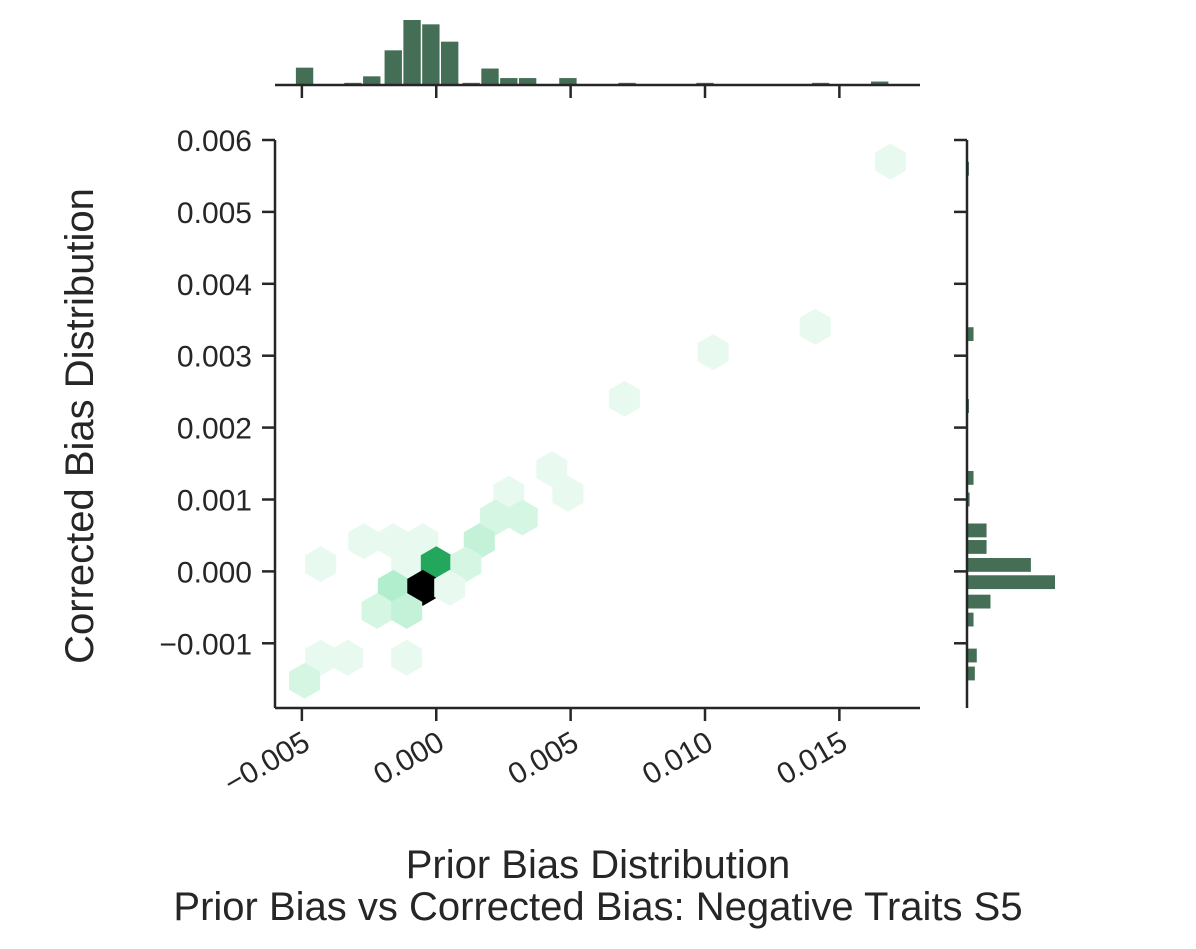 The width and height of the screenshot is (1196, 949). I want to click on marginal-x-histogram, so click(592, 52).